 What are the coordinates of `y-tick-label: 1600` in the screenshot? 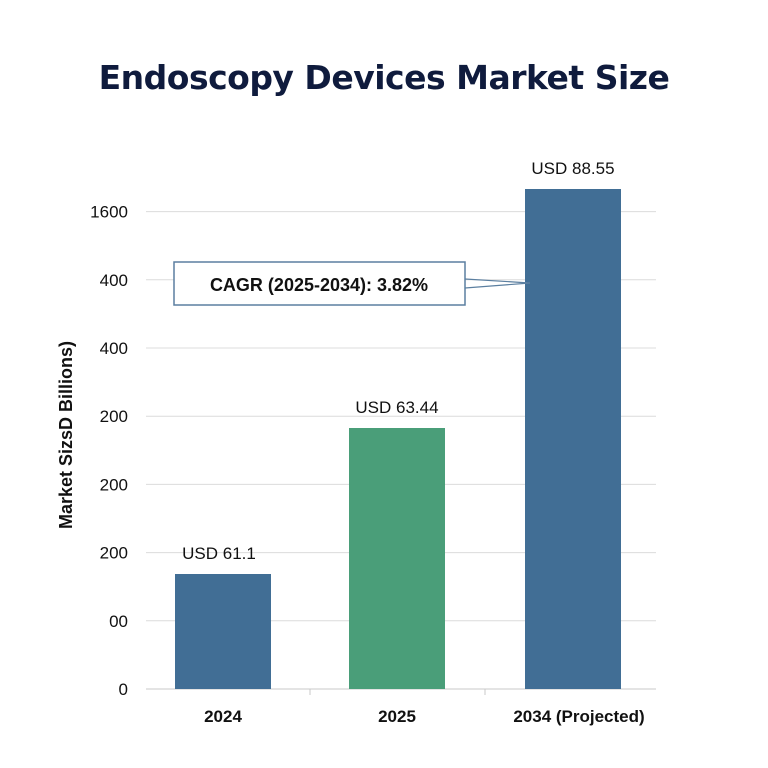 It's located at (109, 212).